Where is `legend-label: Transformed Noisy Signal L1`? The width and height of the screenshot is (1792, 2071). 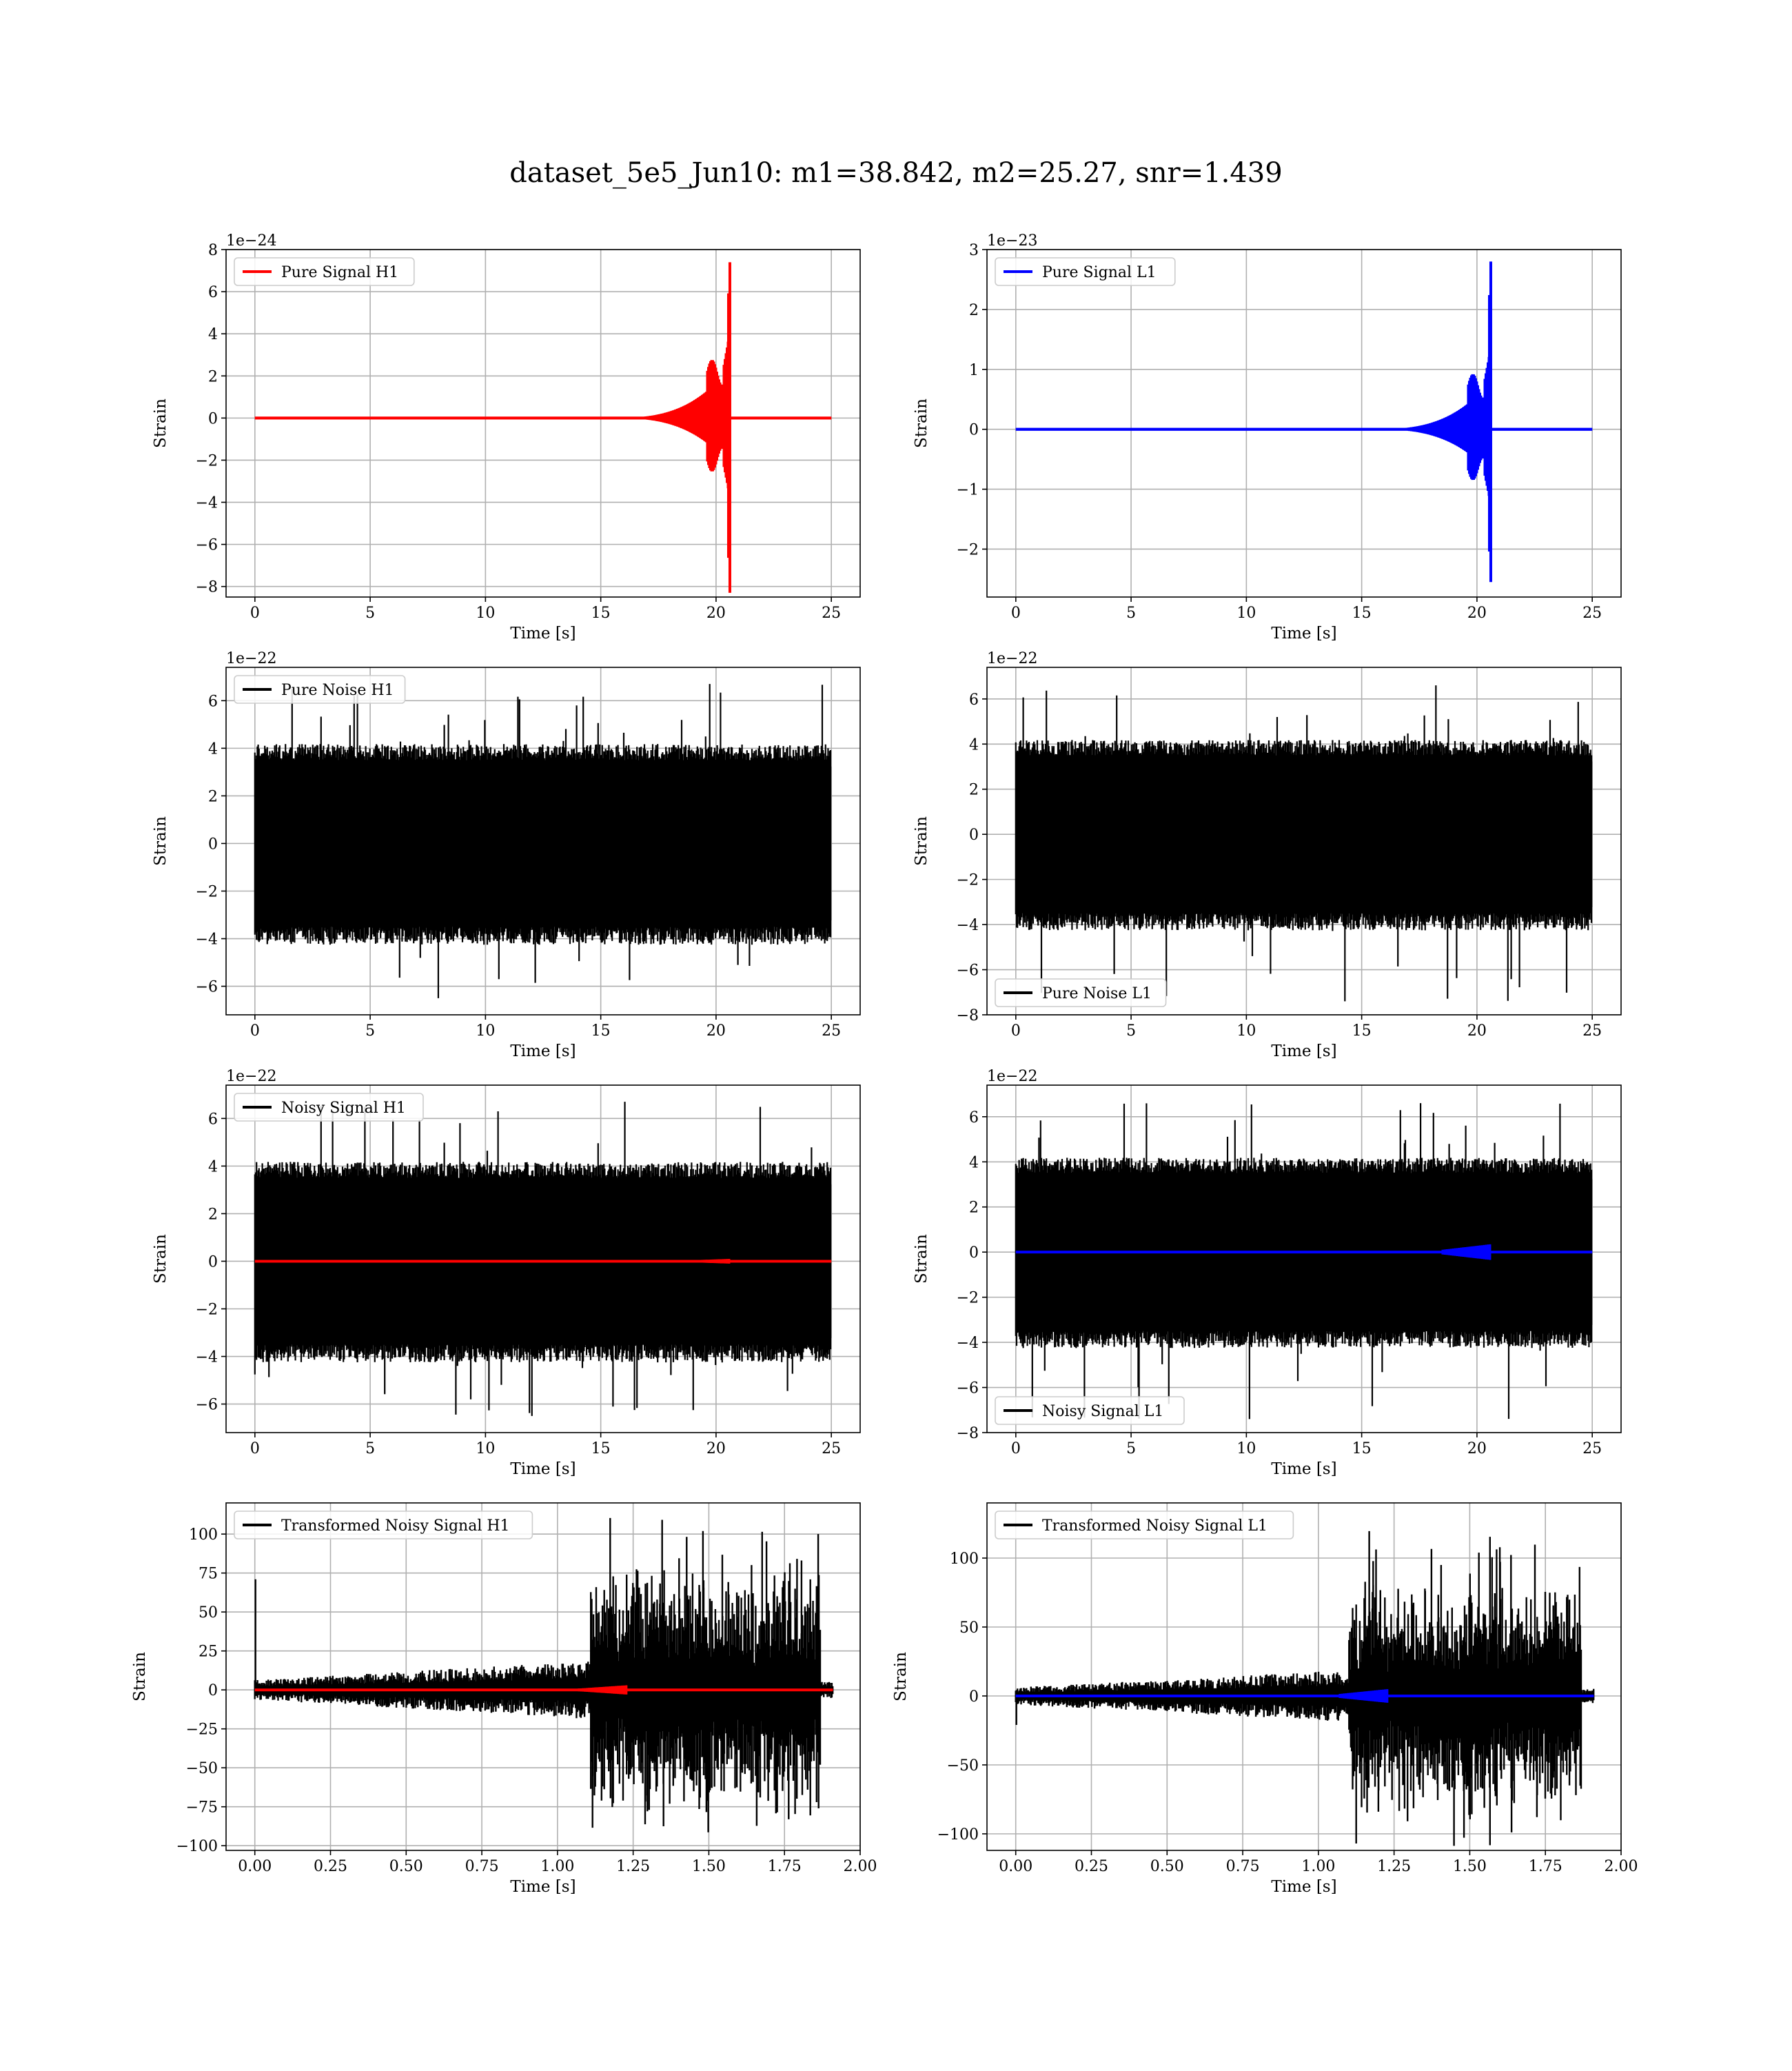 legend-label: Transformed Noisy Signal L1 is located at coordinates (1154, 1526).